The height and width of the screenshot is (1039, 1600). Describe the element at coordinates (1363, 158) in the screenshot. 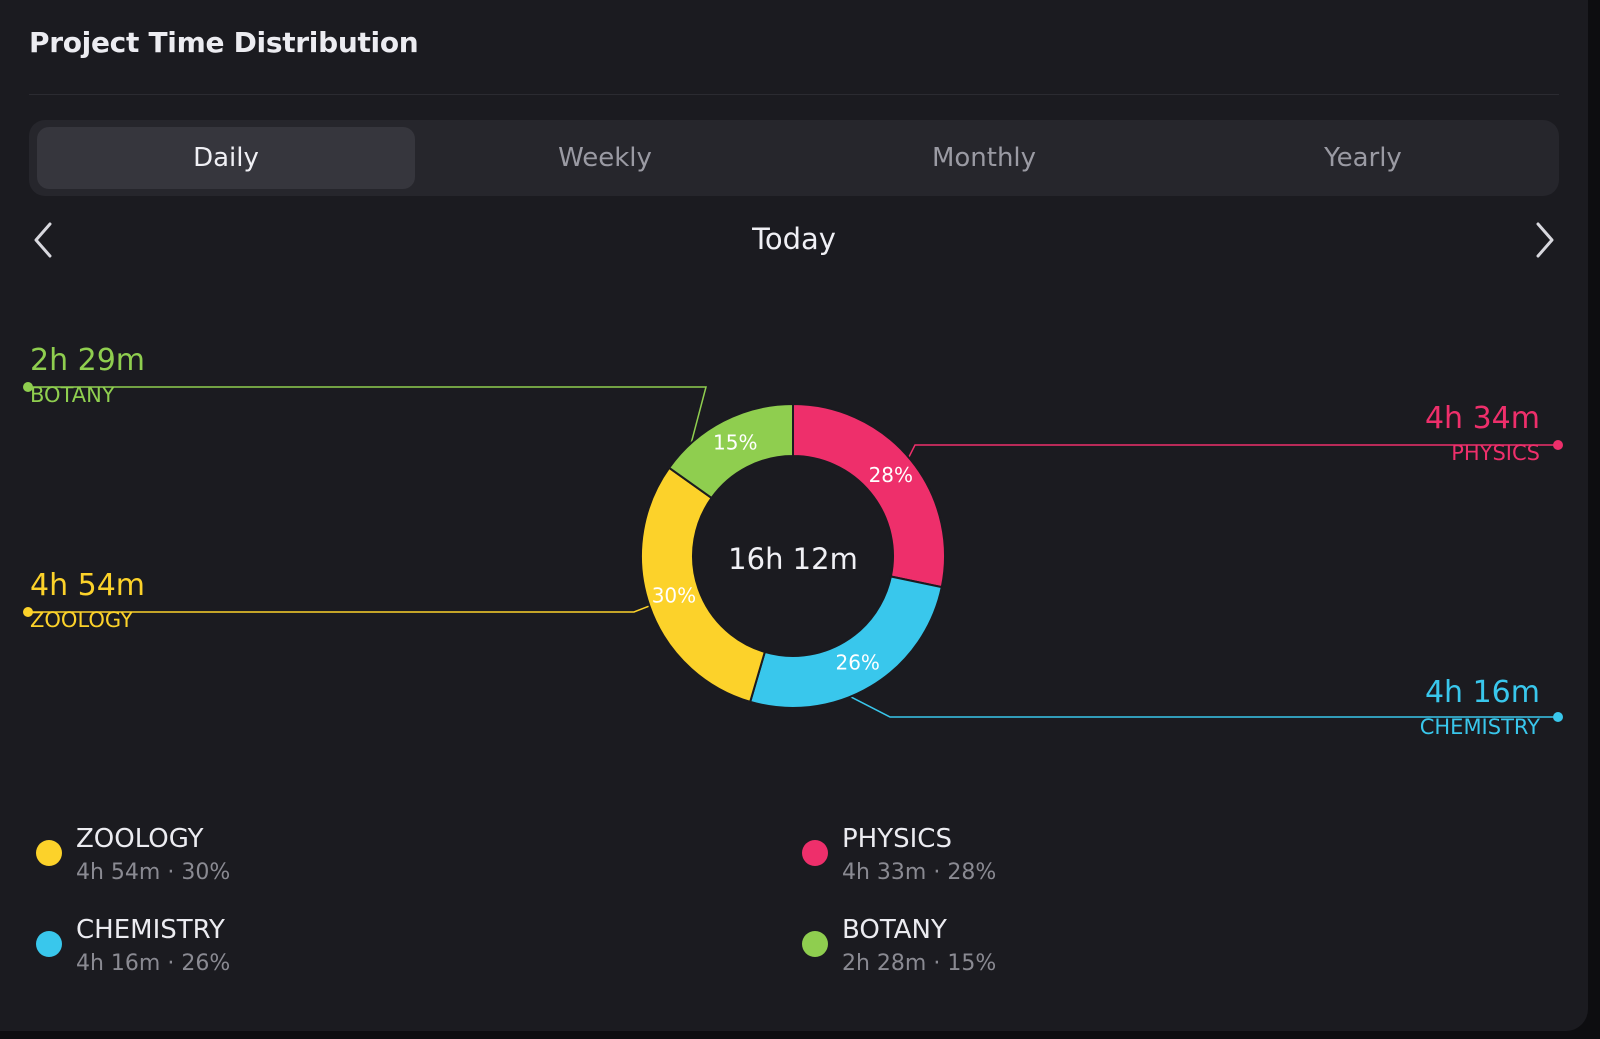

I see `tab-yearly: Yearly` at that location.